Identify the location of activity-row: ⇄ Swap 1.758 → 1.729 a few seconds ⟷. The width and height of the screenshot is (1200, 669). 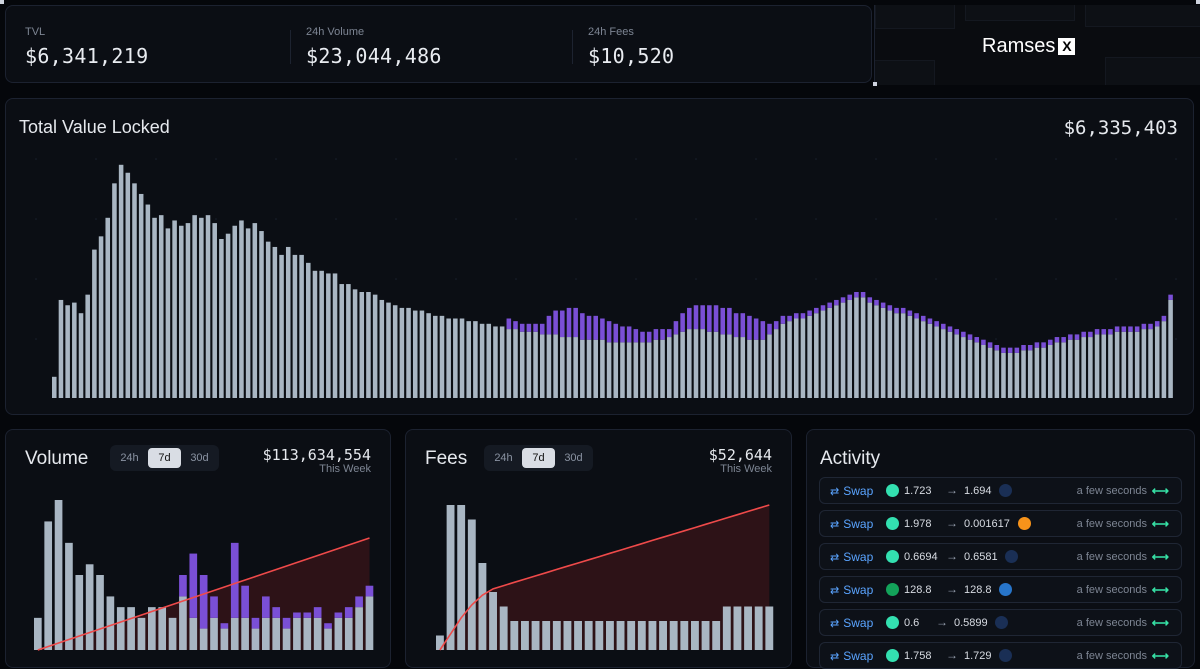
(1000, 655).